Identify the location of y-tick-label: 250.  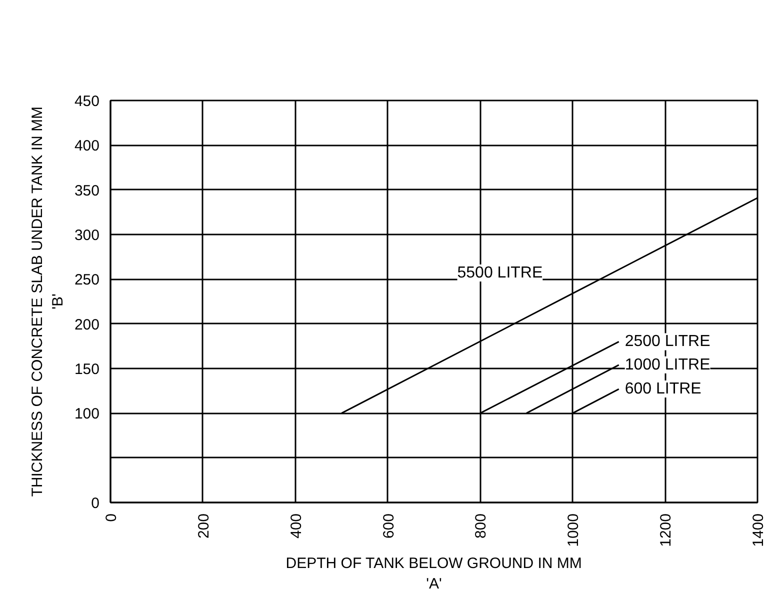
(87, 280).